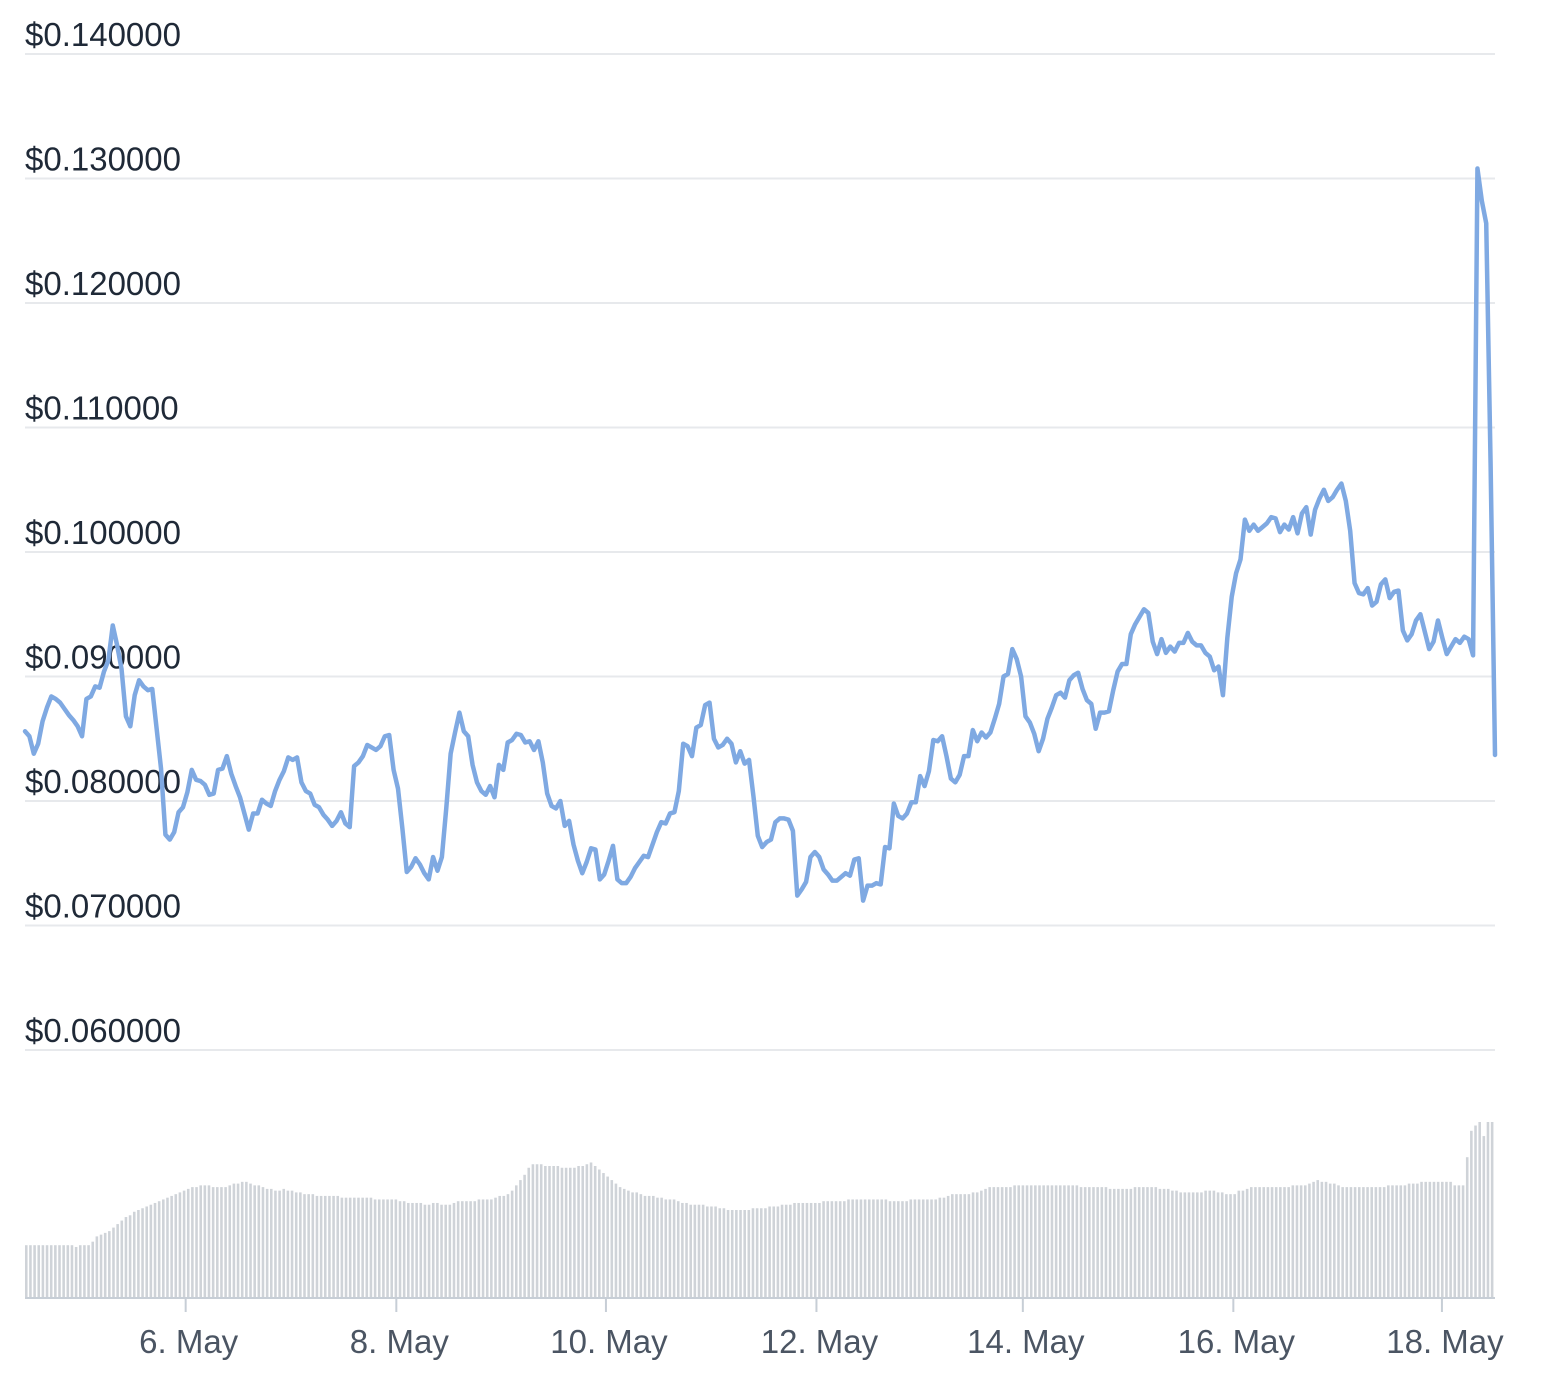 The image size is (1542, 1398). I want to click on y-tick-label: $0.070000, so click(103, 906).